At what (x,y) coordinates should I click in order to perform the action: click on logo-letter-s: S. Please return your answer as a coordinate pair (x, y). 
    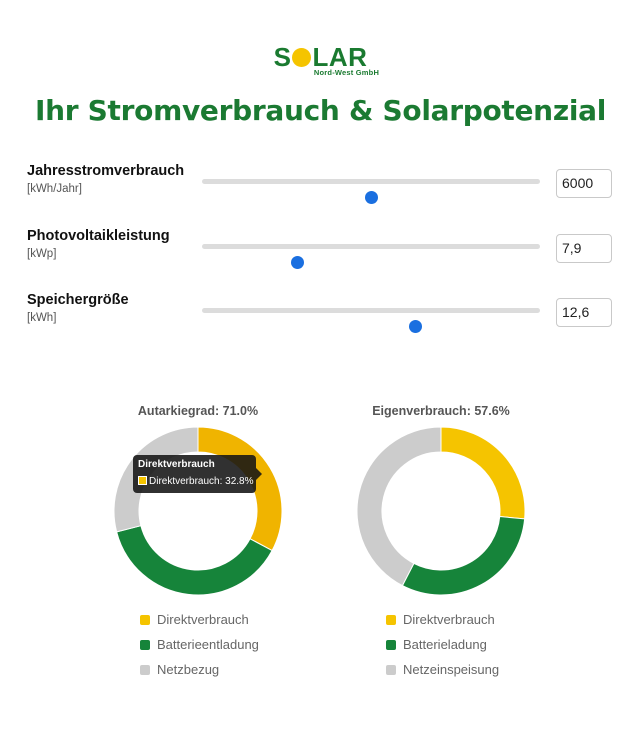
    Looking at the image, I should click on (282, 57).